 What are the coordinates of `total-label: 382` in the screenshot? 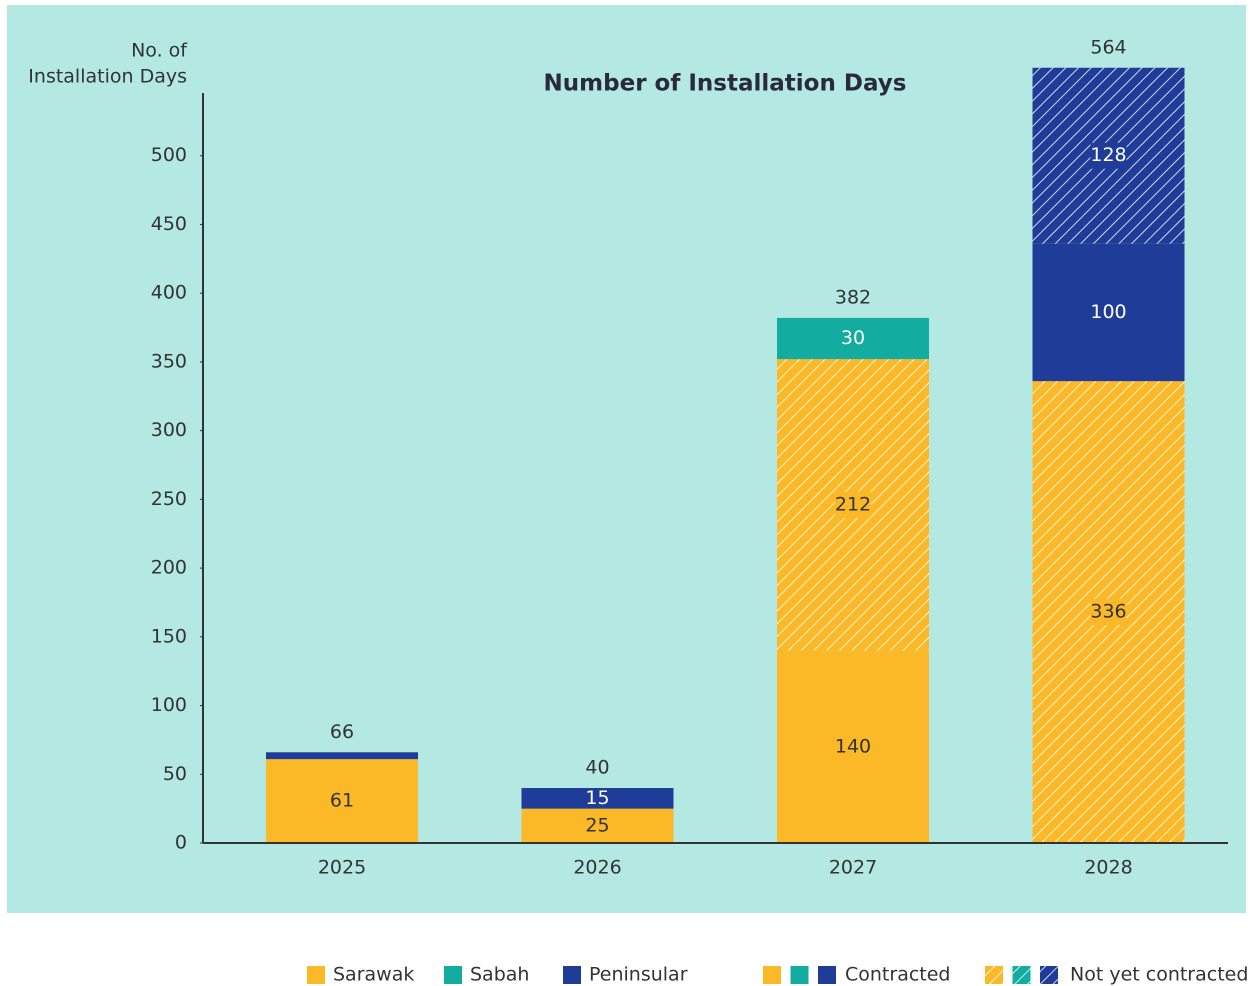 It's located at (853, 297).